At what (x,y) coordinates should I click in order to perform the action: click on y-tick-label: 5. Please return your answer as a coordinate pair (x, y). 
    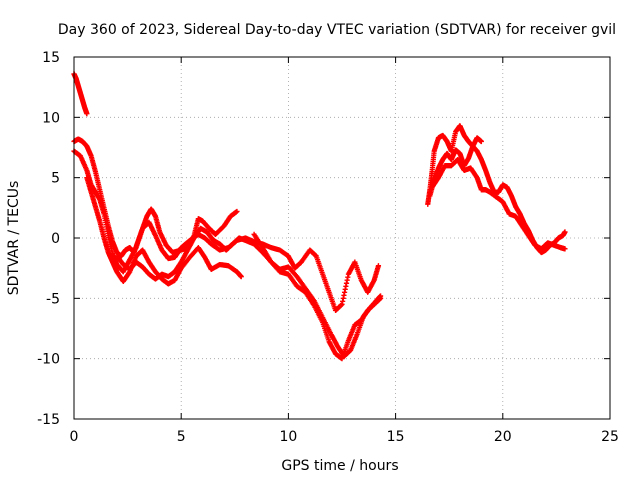
    Looking at the image, I should click on (55, 179).